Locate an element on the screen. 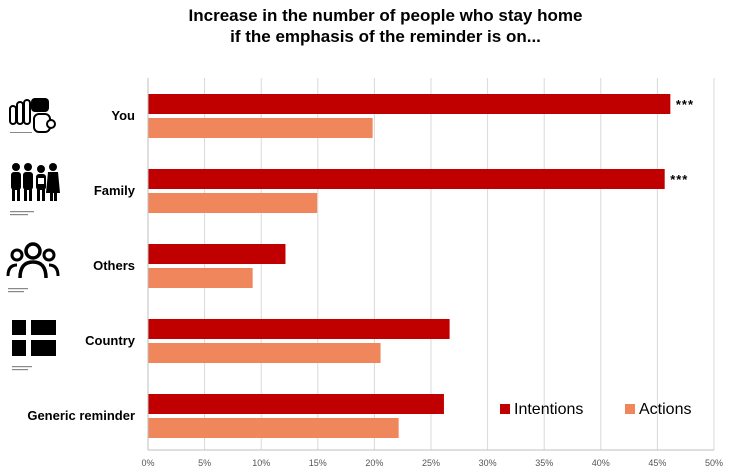  category-labels: You Family Others Country Generic reminder is located at coordinates (81, 265).